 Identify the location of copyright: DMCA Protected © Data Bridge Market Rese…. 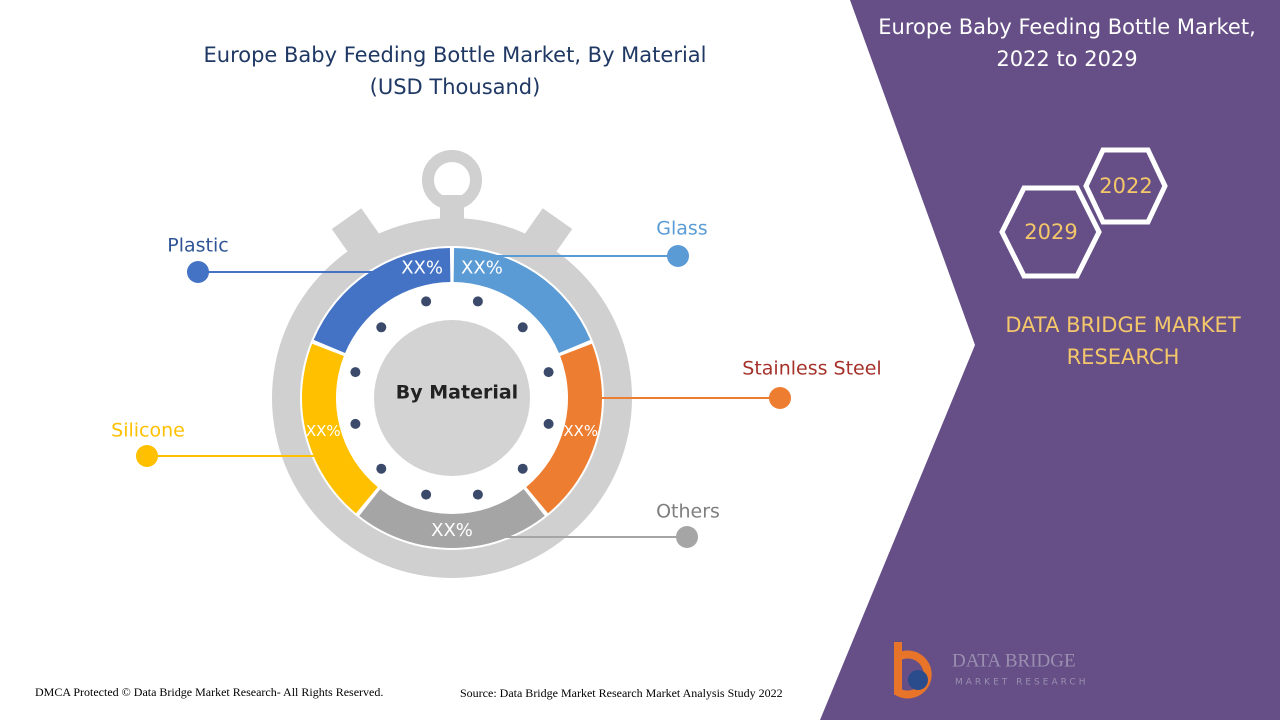
(209, 692).